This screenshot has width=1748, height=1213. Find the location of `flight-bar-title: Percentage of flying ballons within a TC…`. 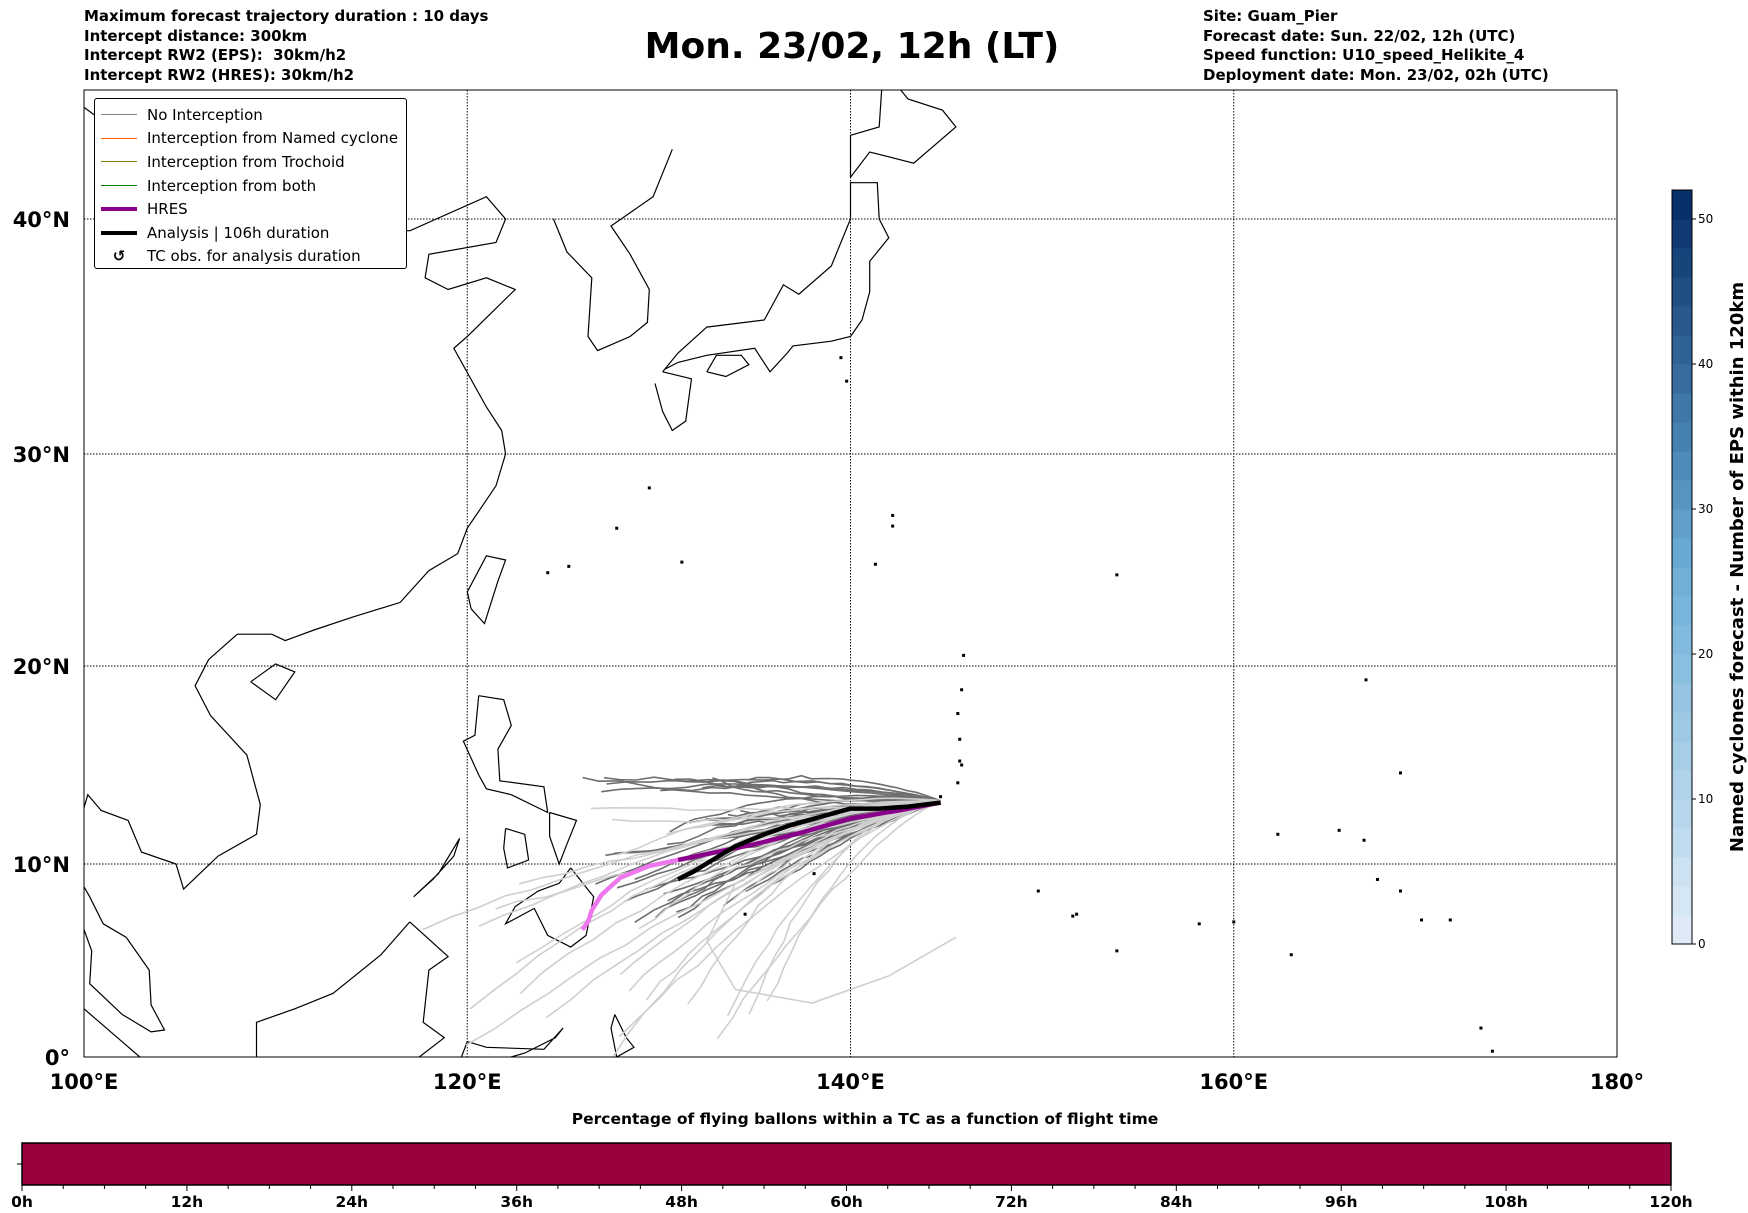

flight-bar-title: Percentage of flying ballons within a TC… is located at coordinates (865, 1119).